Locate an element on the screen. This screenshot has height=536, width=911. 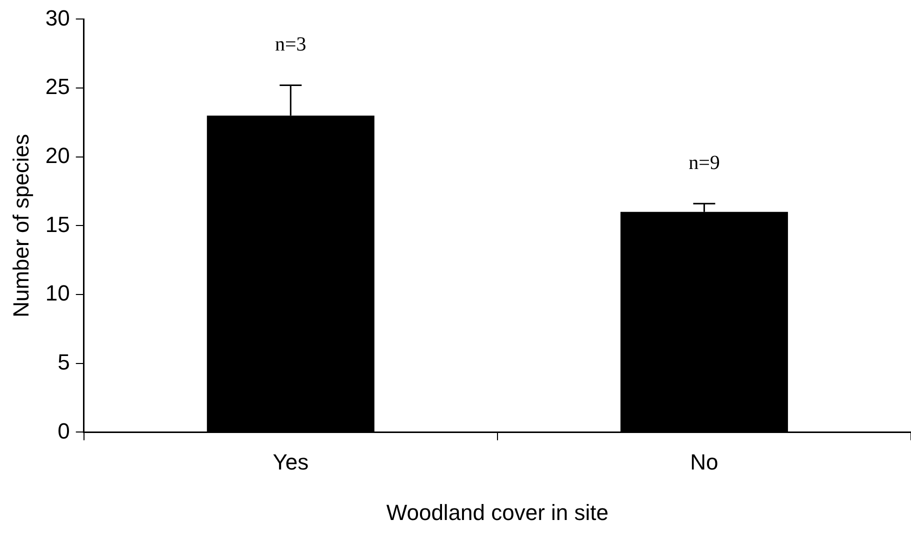
y-tick-label: 20 is located at coordinates (57, 155).